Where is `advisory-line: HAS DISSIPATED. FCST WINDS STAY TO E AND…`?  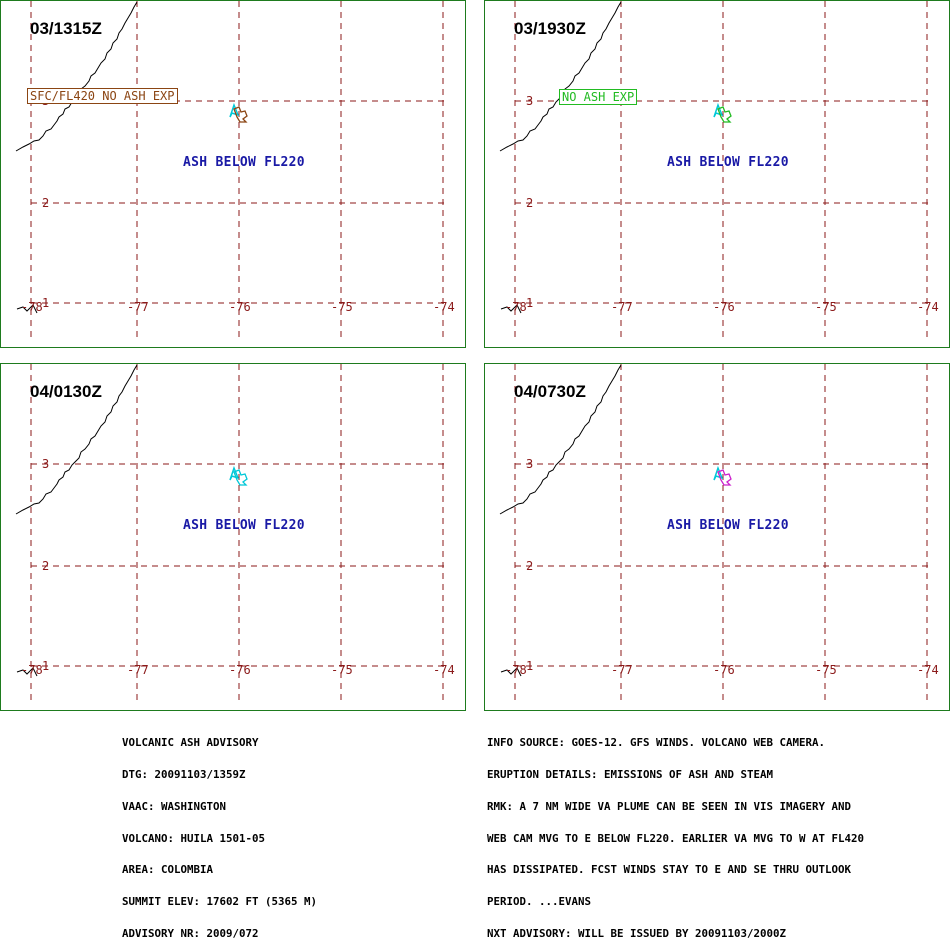
advisory-line: HAS DISSIPATED. FCST WINDS STAY TO E AND… is located at coordinates (669, 870).